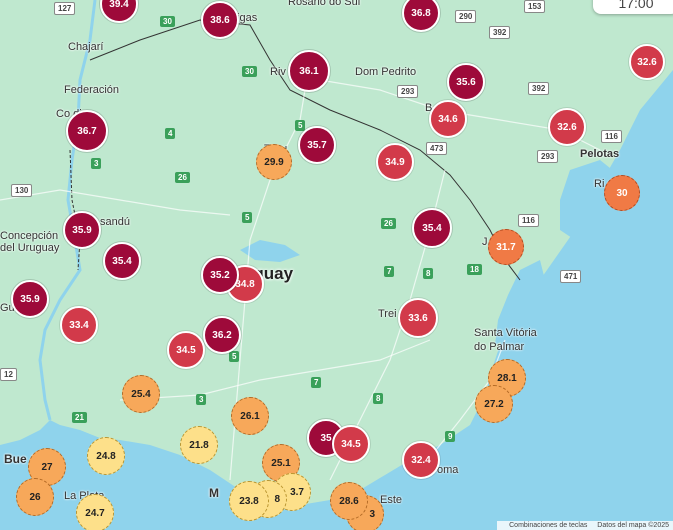 This screenshot has width=673, height=530. Describe the element at coordinates (448, 470) in the screenshot. I see `place-rocha: oma` at that location.